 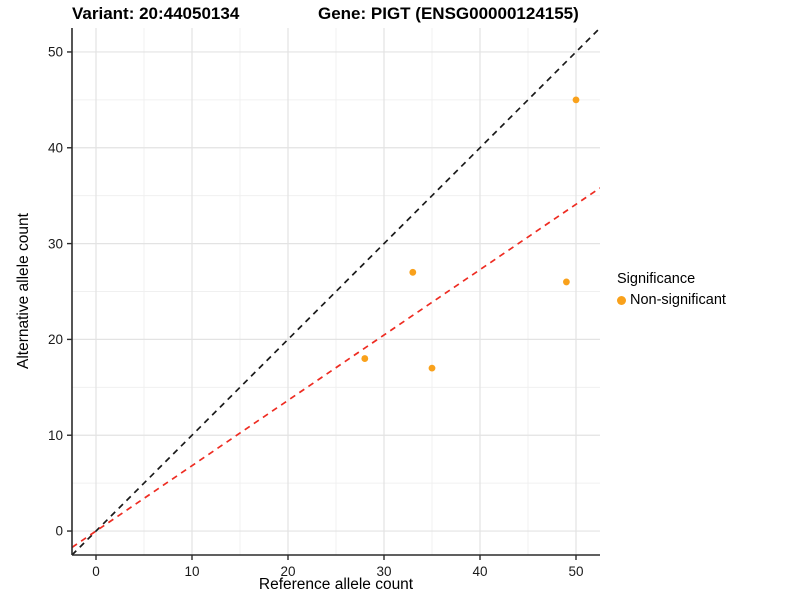 What do you see at coordinates (448, 13) in the screenshot?
I see `gene-title: Gene: PIGT (ENSG00000124155)` at bounding box center [448, 13].